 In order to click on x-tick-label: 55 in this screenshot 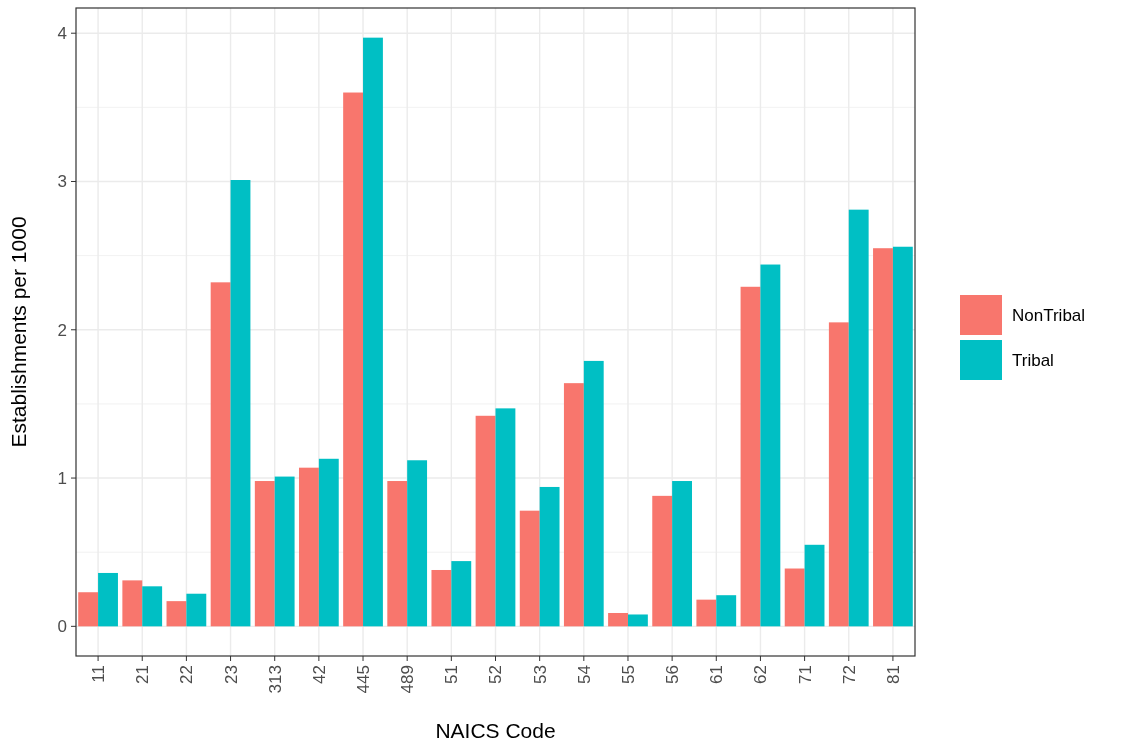, I will do `click(628, 674)`.